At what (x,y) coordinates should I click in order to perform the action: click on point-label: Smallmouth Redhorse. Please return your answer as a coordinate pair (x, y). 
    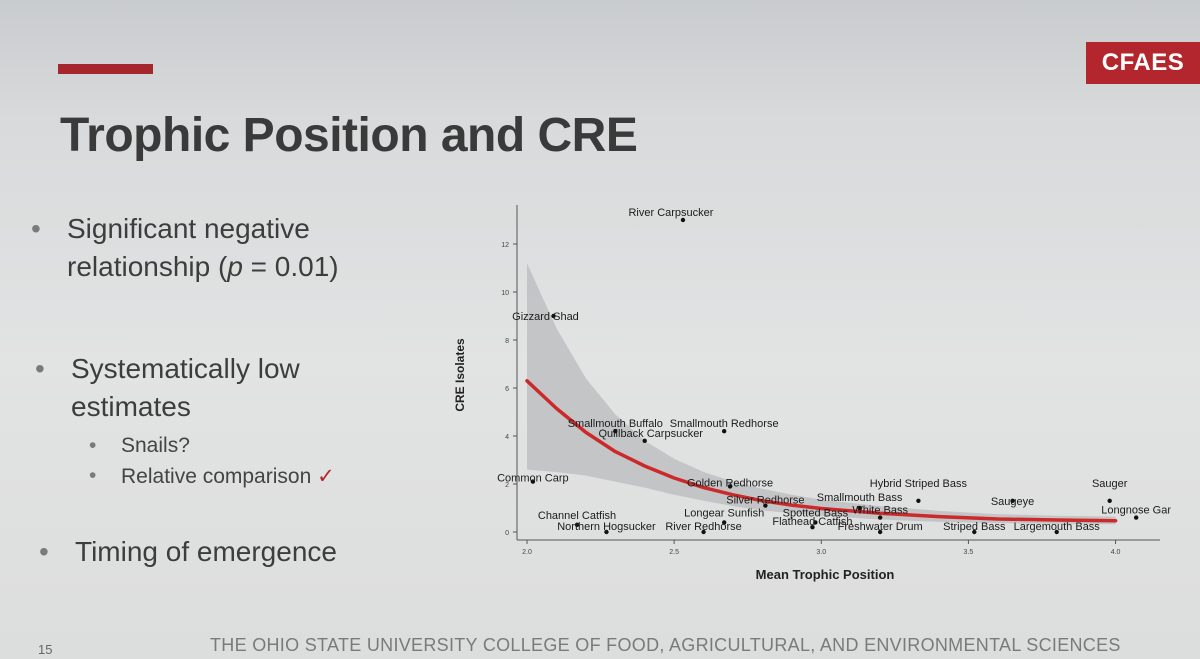
    Looking at the image, I should click on (724, 424).